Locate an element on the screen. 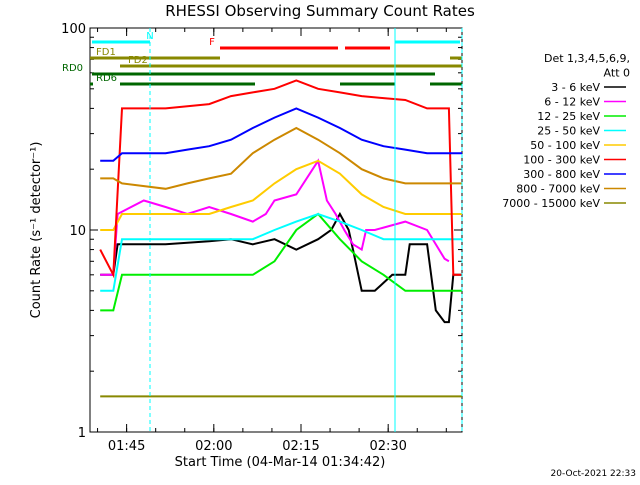  timestamp: 20-Oct-2021 22:33 is located at coordinates (593, 474).